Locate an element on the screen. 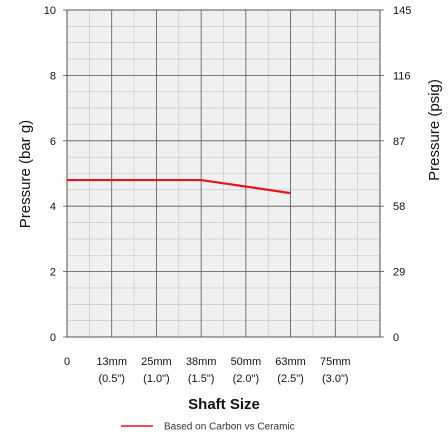 The image size is (448, 442). y-tick-label-right: 116 is located at coordinates (402, 76).